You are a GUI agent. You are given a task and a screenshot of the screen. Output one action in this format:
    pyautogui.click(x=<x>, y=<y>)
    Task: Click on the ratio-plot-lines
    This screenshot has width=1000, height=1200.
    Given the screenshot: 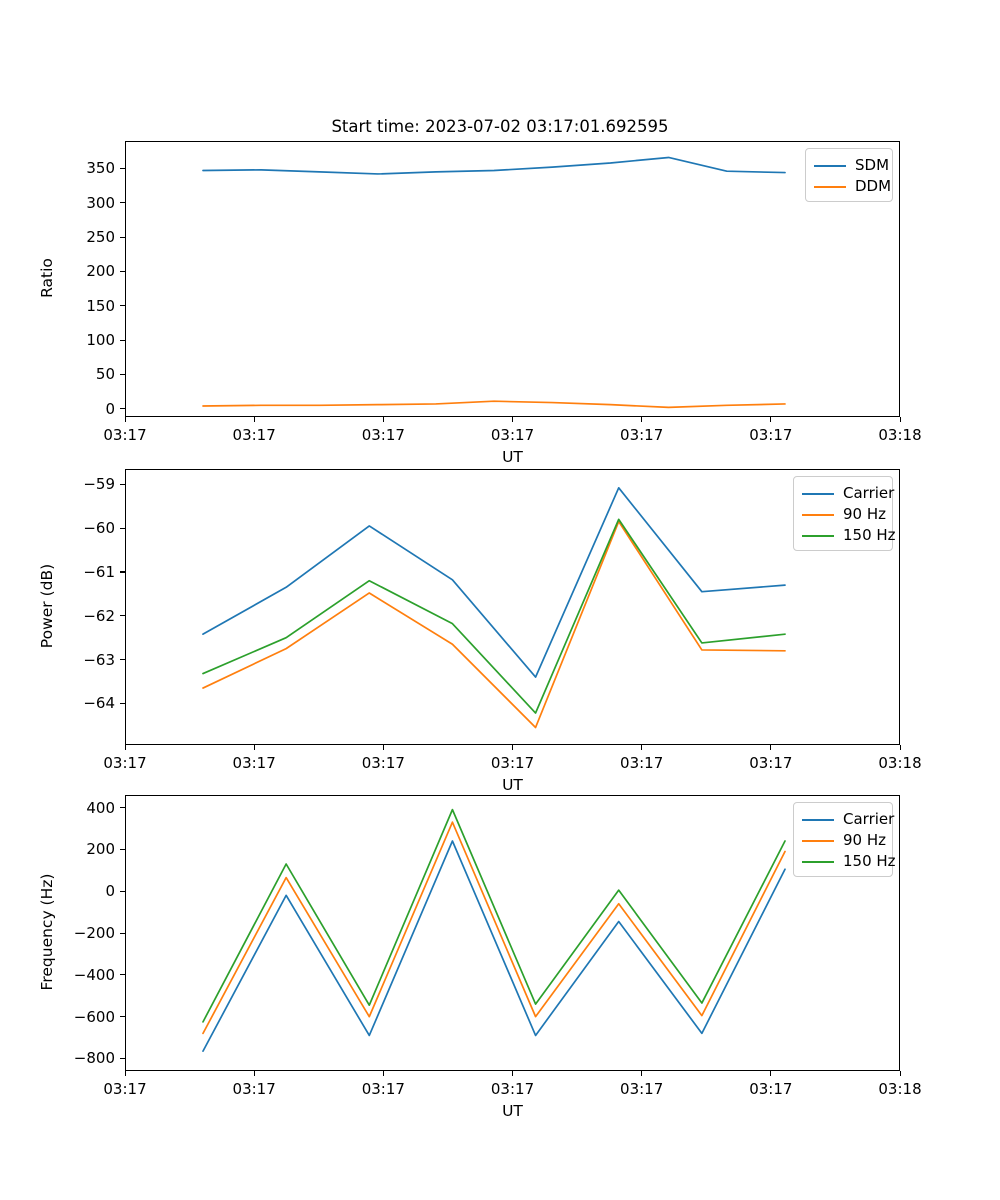 What is the action you would take?
    pyautogui.click(x=494, y=282)
    